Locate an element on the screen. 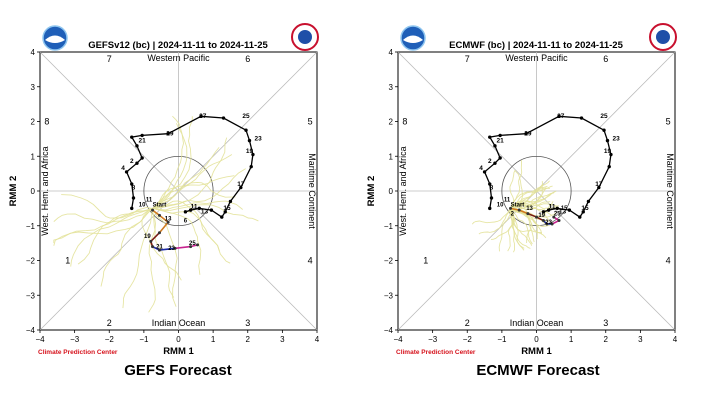 This screenshot has height=400, width=715. chart-title: ECMWF (bc) | 2024-11-11 to 2024-11-25 is located at coordinates (536, 45).